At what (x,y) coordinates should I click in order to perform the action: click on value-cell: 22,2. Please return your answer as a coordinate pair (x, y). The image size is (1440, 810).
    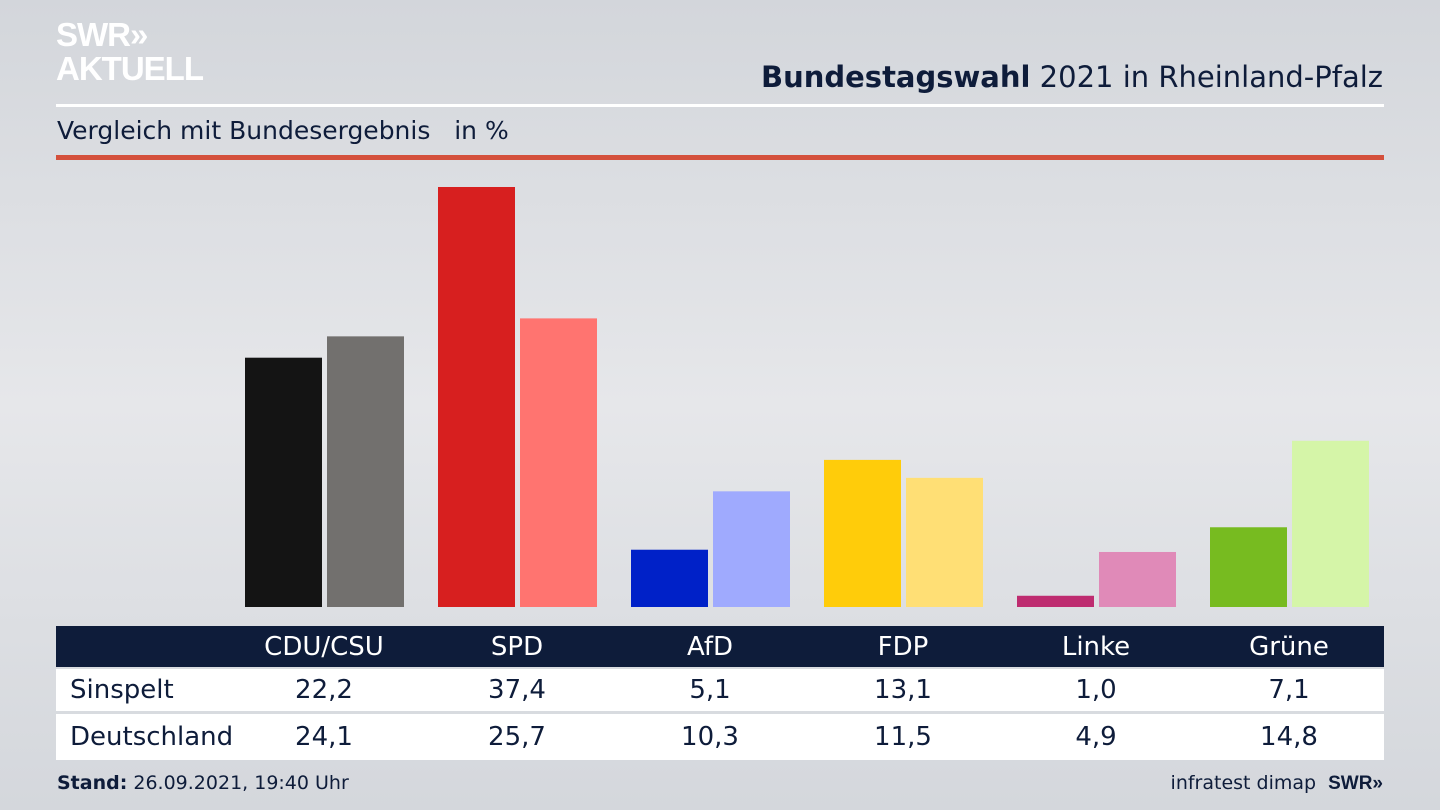
    Looking at the image, I should click on (324, 690).